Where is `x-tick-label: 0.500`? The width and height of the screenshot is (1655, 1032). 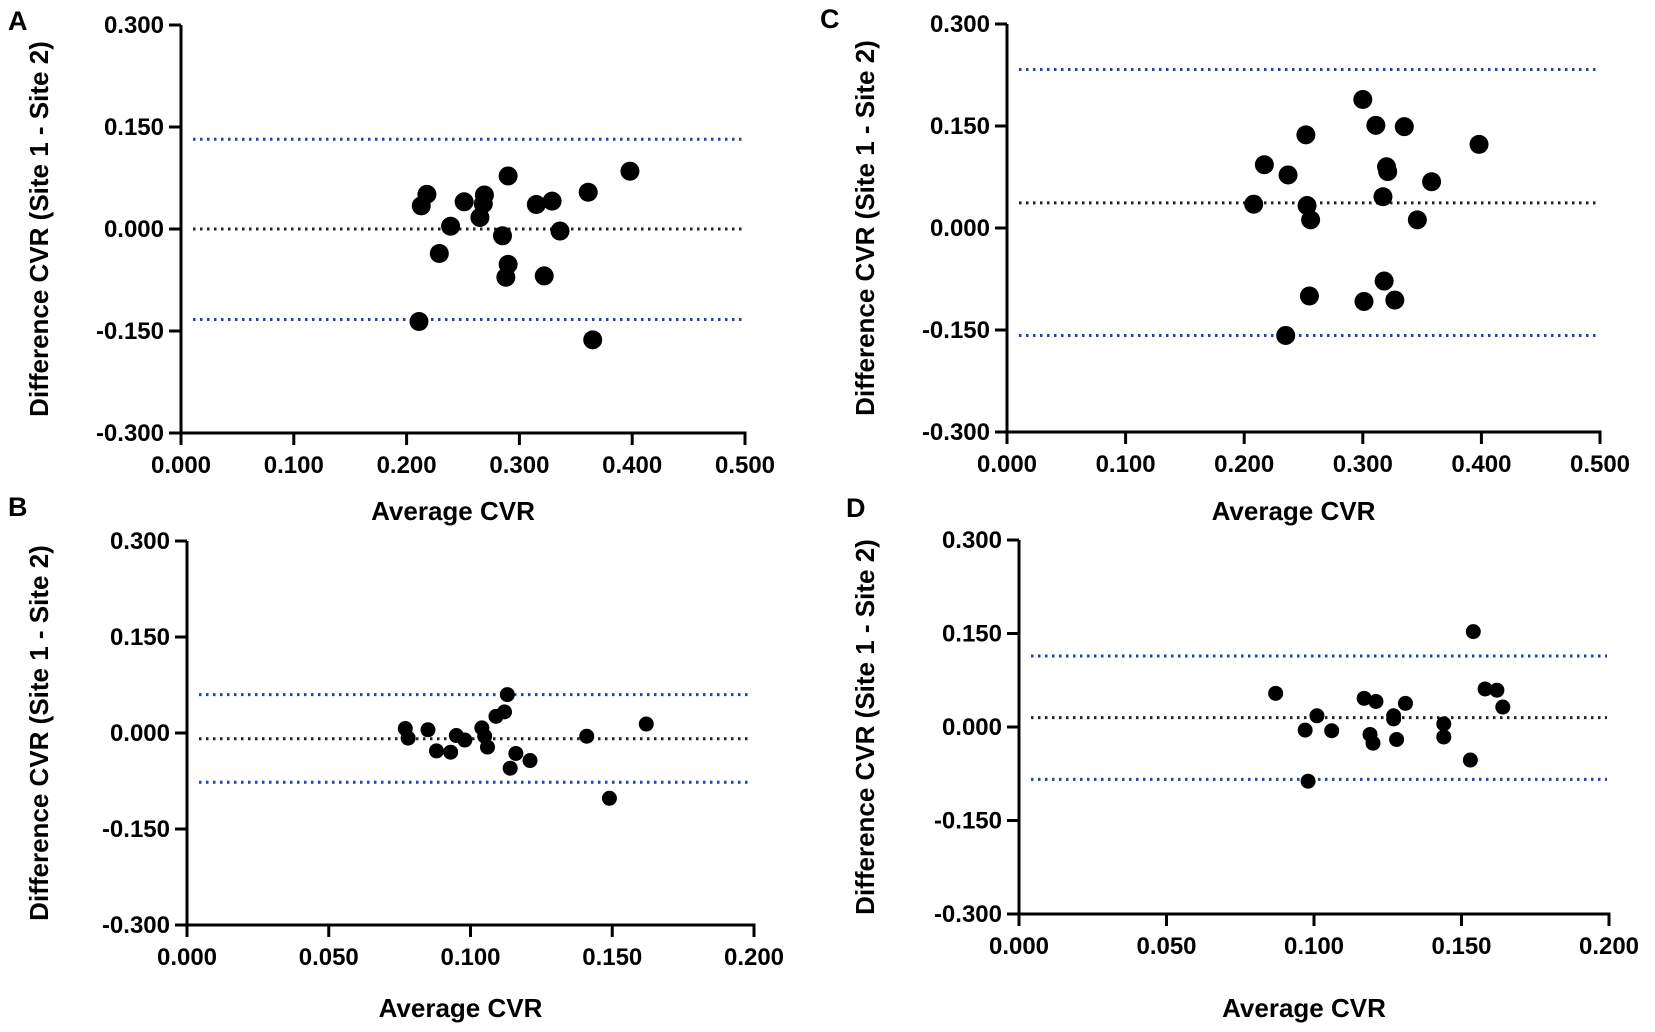 x-tick-label: 0.500 is located at coordinates (1600, 464).